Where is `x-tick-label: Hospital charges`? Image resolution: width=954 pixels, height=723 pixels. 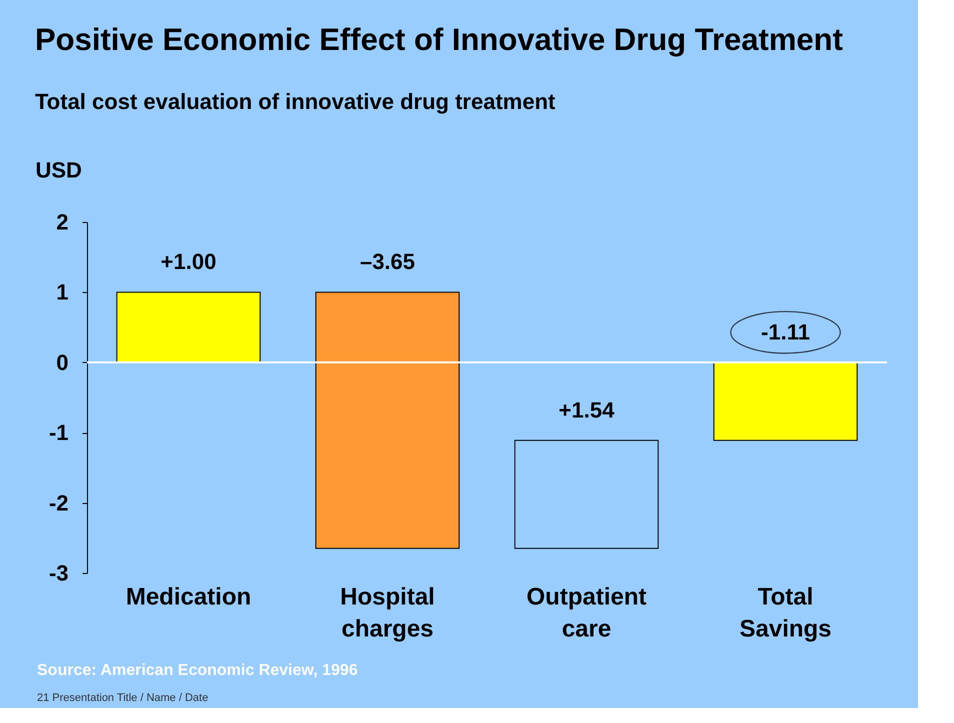
x-tick-label: Hospital charges is located at coordinates (387, 613).